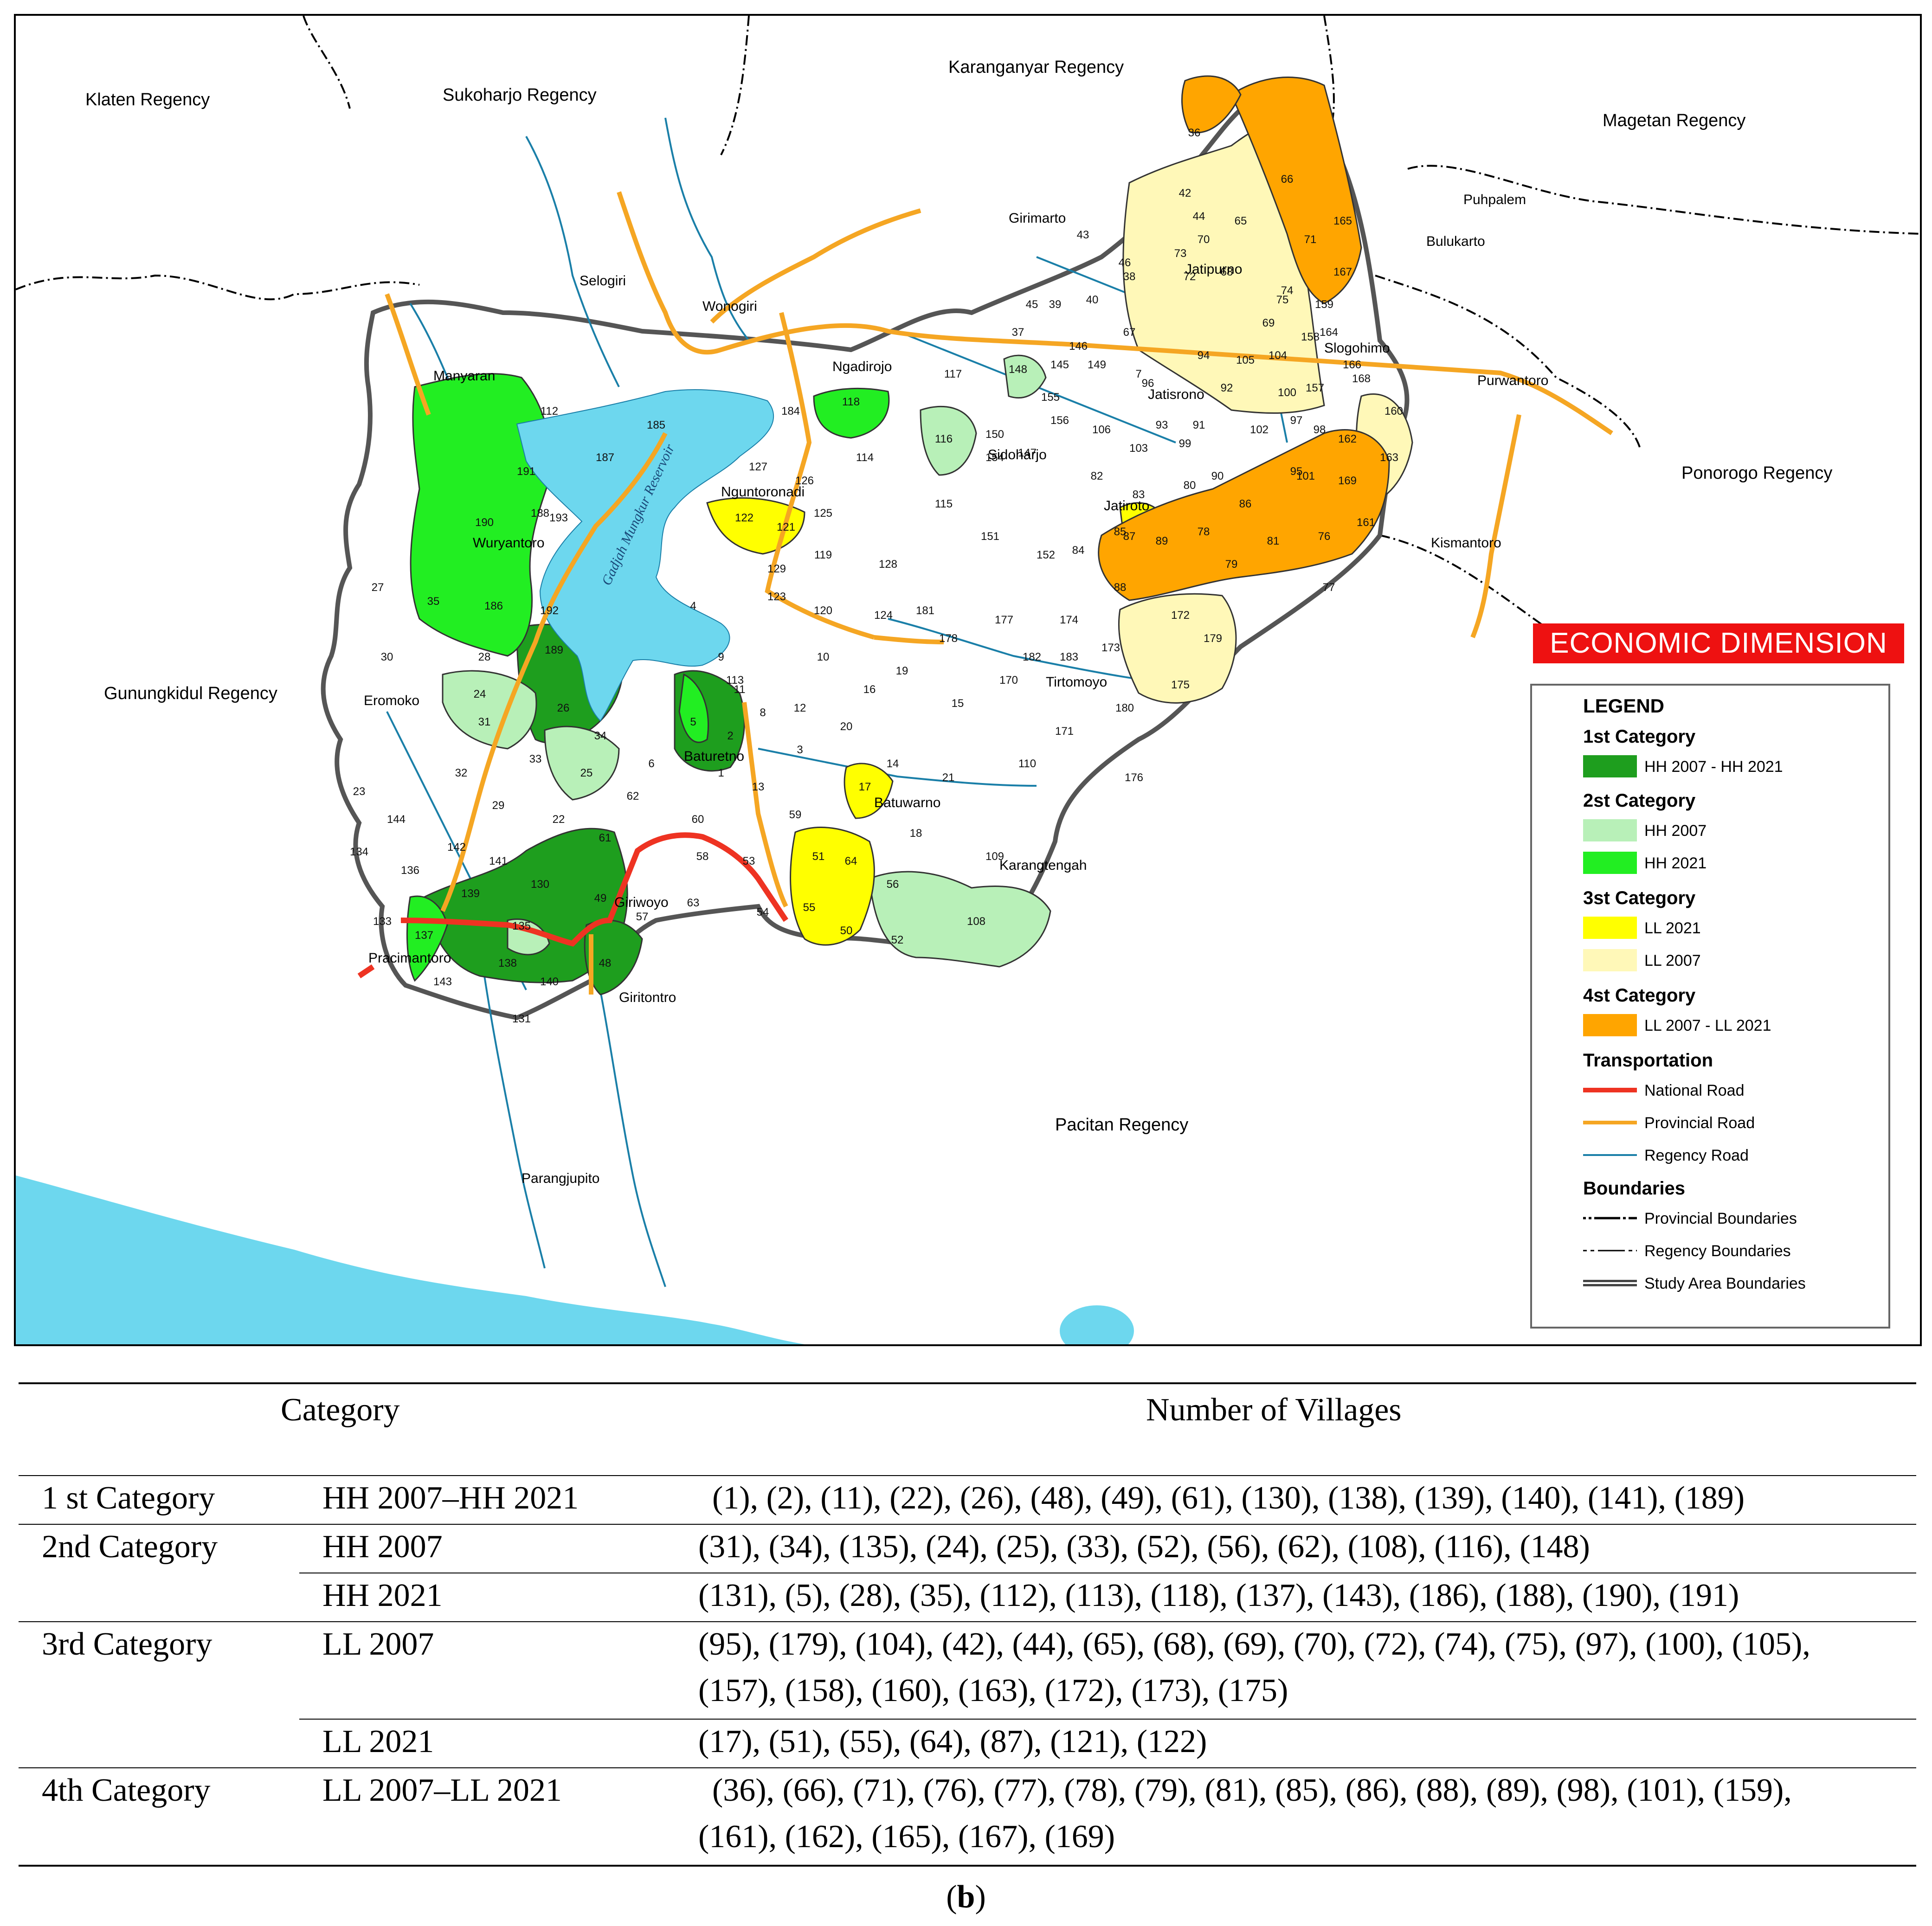 This screenshot has width=1932, height=1926. Describe the element at coordinates (916, 833) in the screenshot. I see `village-number-label: 18` at that location.